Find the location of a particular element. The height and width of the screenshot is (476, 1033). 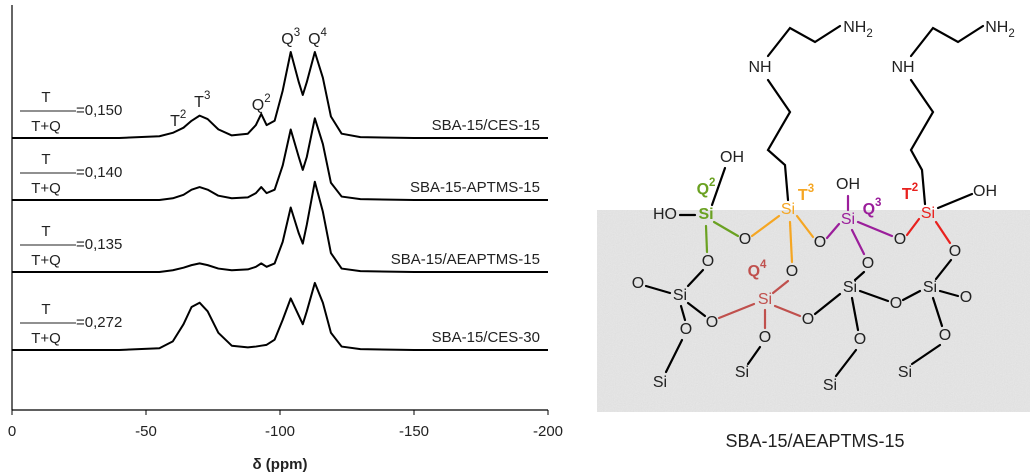

peak-label: Q4 is located at coordinates (317, 37).